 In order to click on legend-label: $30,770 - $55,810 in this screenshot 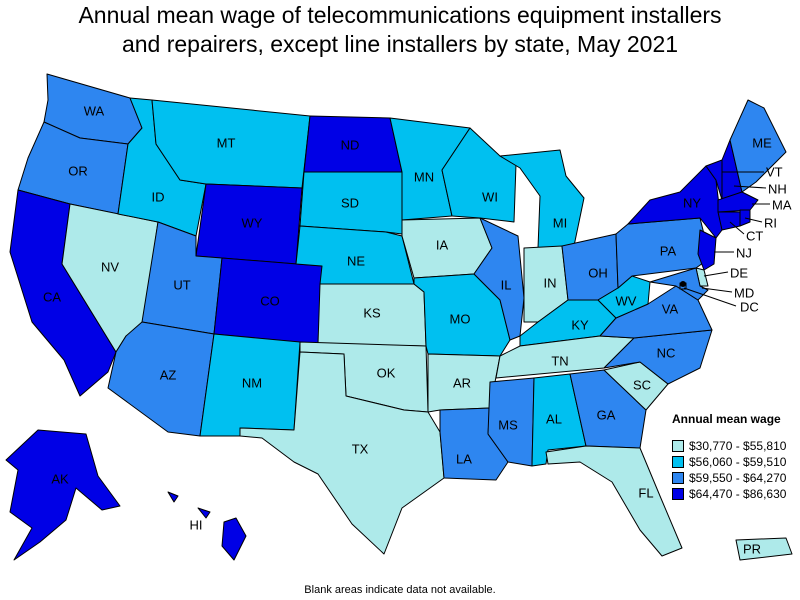, I will do `click(738, 446)`.